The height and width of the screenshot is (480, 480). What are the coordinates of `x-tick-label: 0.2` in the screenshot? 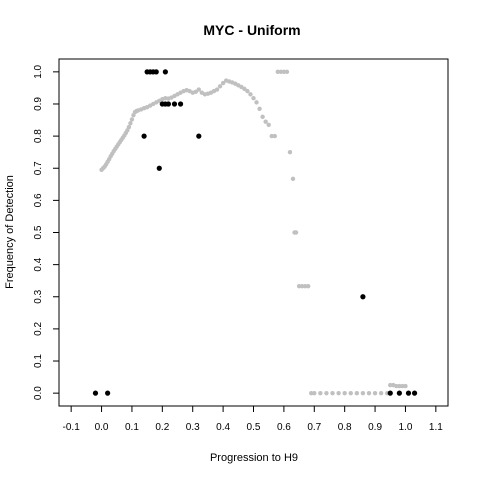 It's located at (162, 427).